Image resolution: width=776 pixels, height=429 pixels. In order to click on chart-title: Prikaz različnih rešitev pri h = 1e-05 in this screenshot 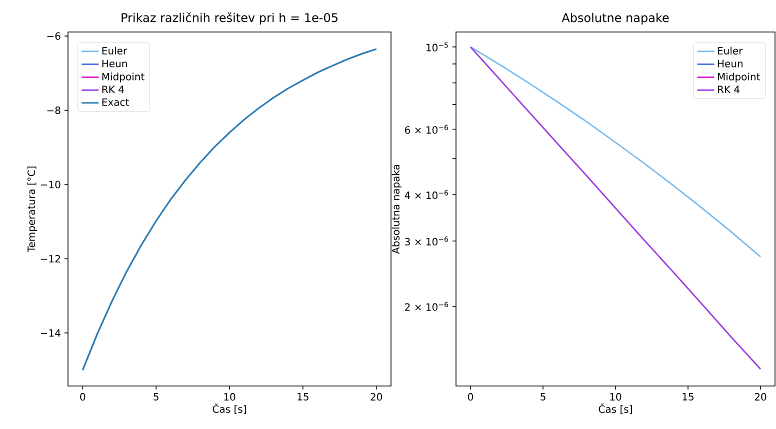, I will do `click(230, 18)`.